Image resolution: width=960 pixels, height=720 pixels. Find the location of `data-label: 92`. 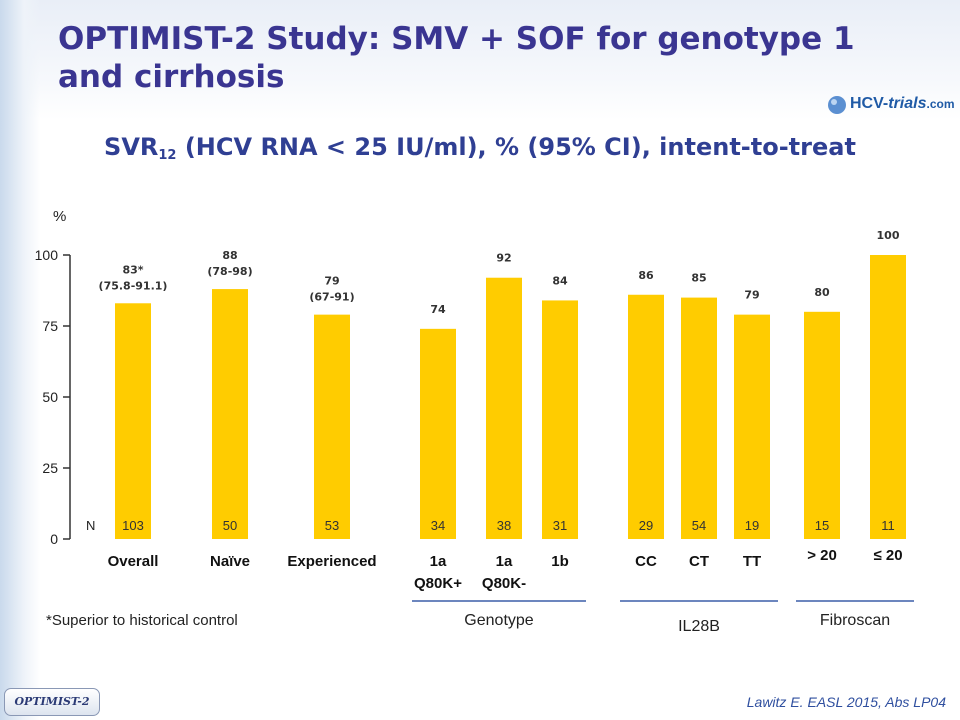

data-label: 92 is located at coordinates (503, 258).